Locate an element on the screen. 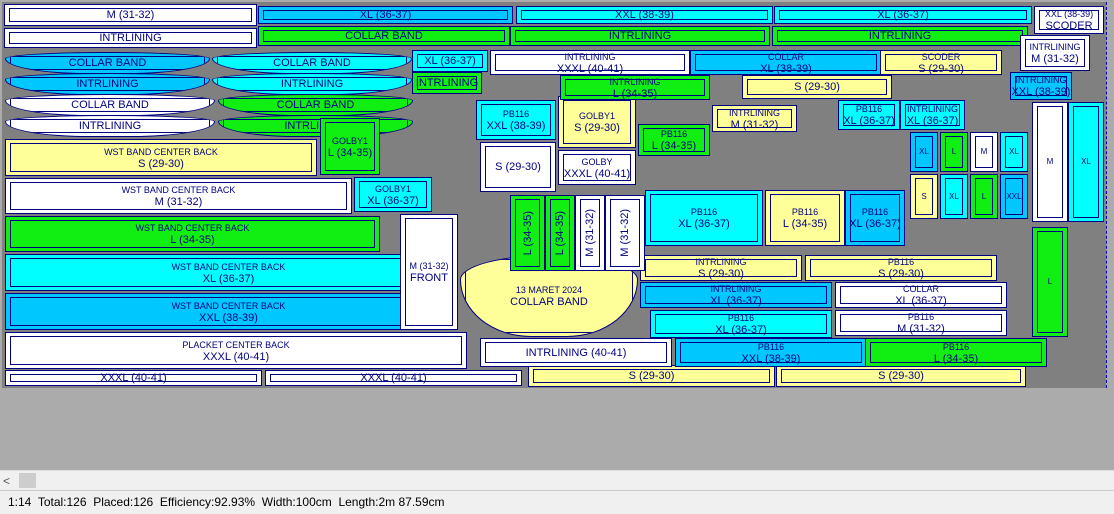 This screenshot has height=514, width=1114. marker-piece: PB116 S (29-30) is located at coordinates (901, 268).